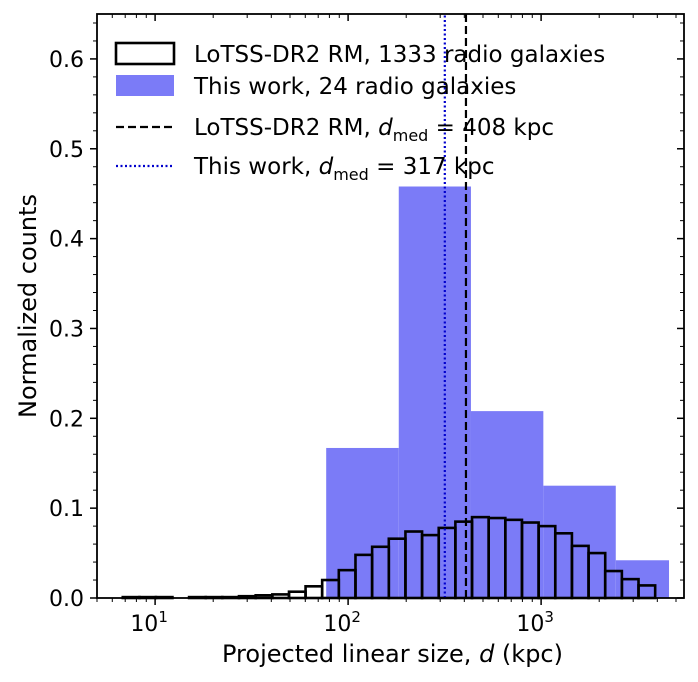 The height and width of the screenshot is (682, 698). Describe the element at coordinates (66, 150) in the screenshot. I see `y-tick-label: 0.5` at that location.